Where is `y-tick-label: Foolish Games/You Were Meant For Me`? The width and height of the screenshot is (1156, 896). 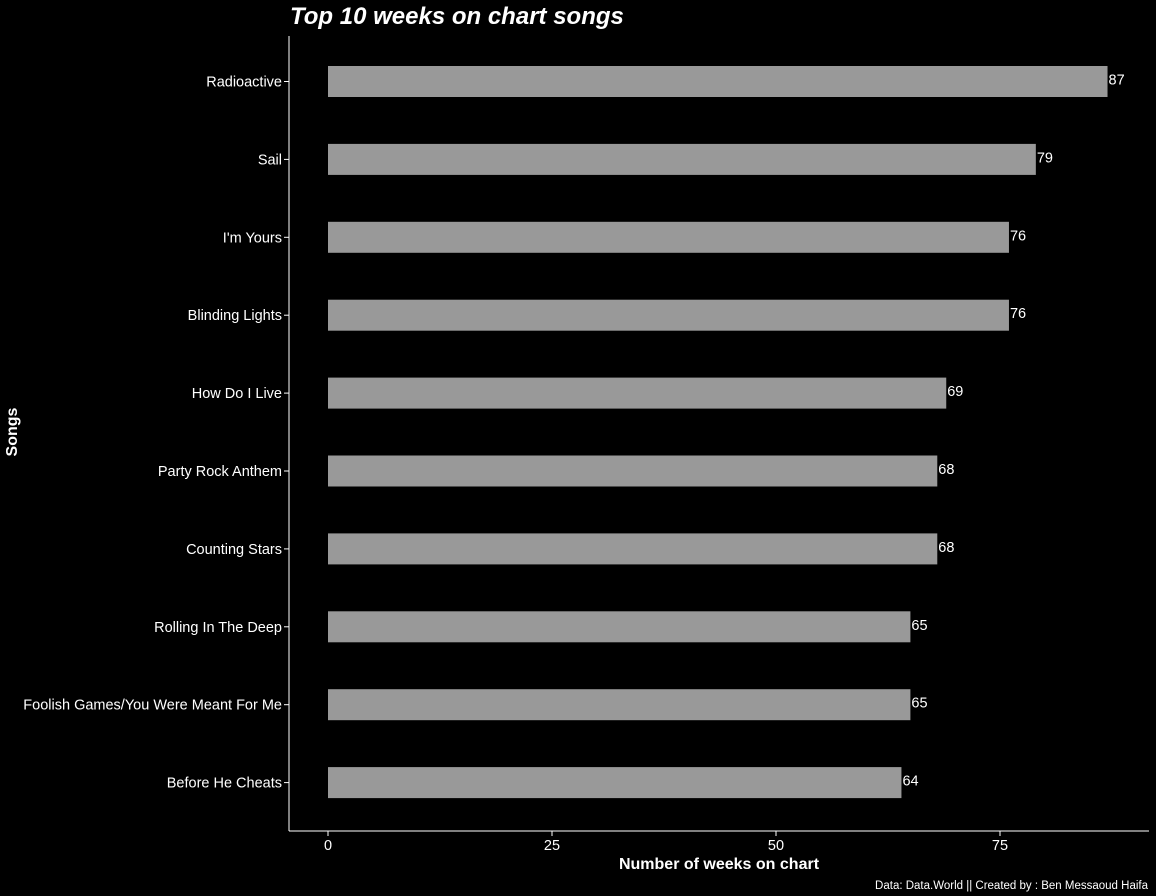 y-tick-label: Foolish Games/You Were Meant For Me is located at coordinates (152, 706).